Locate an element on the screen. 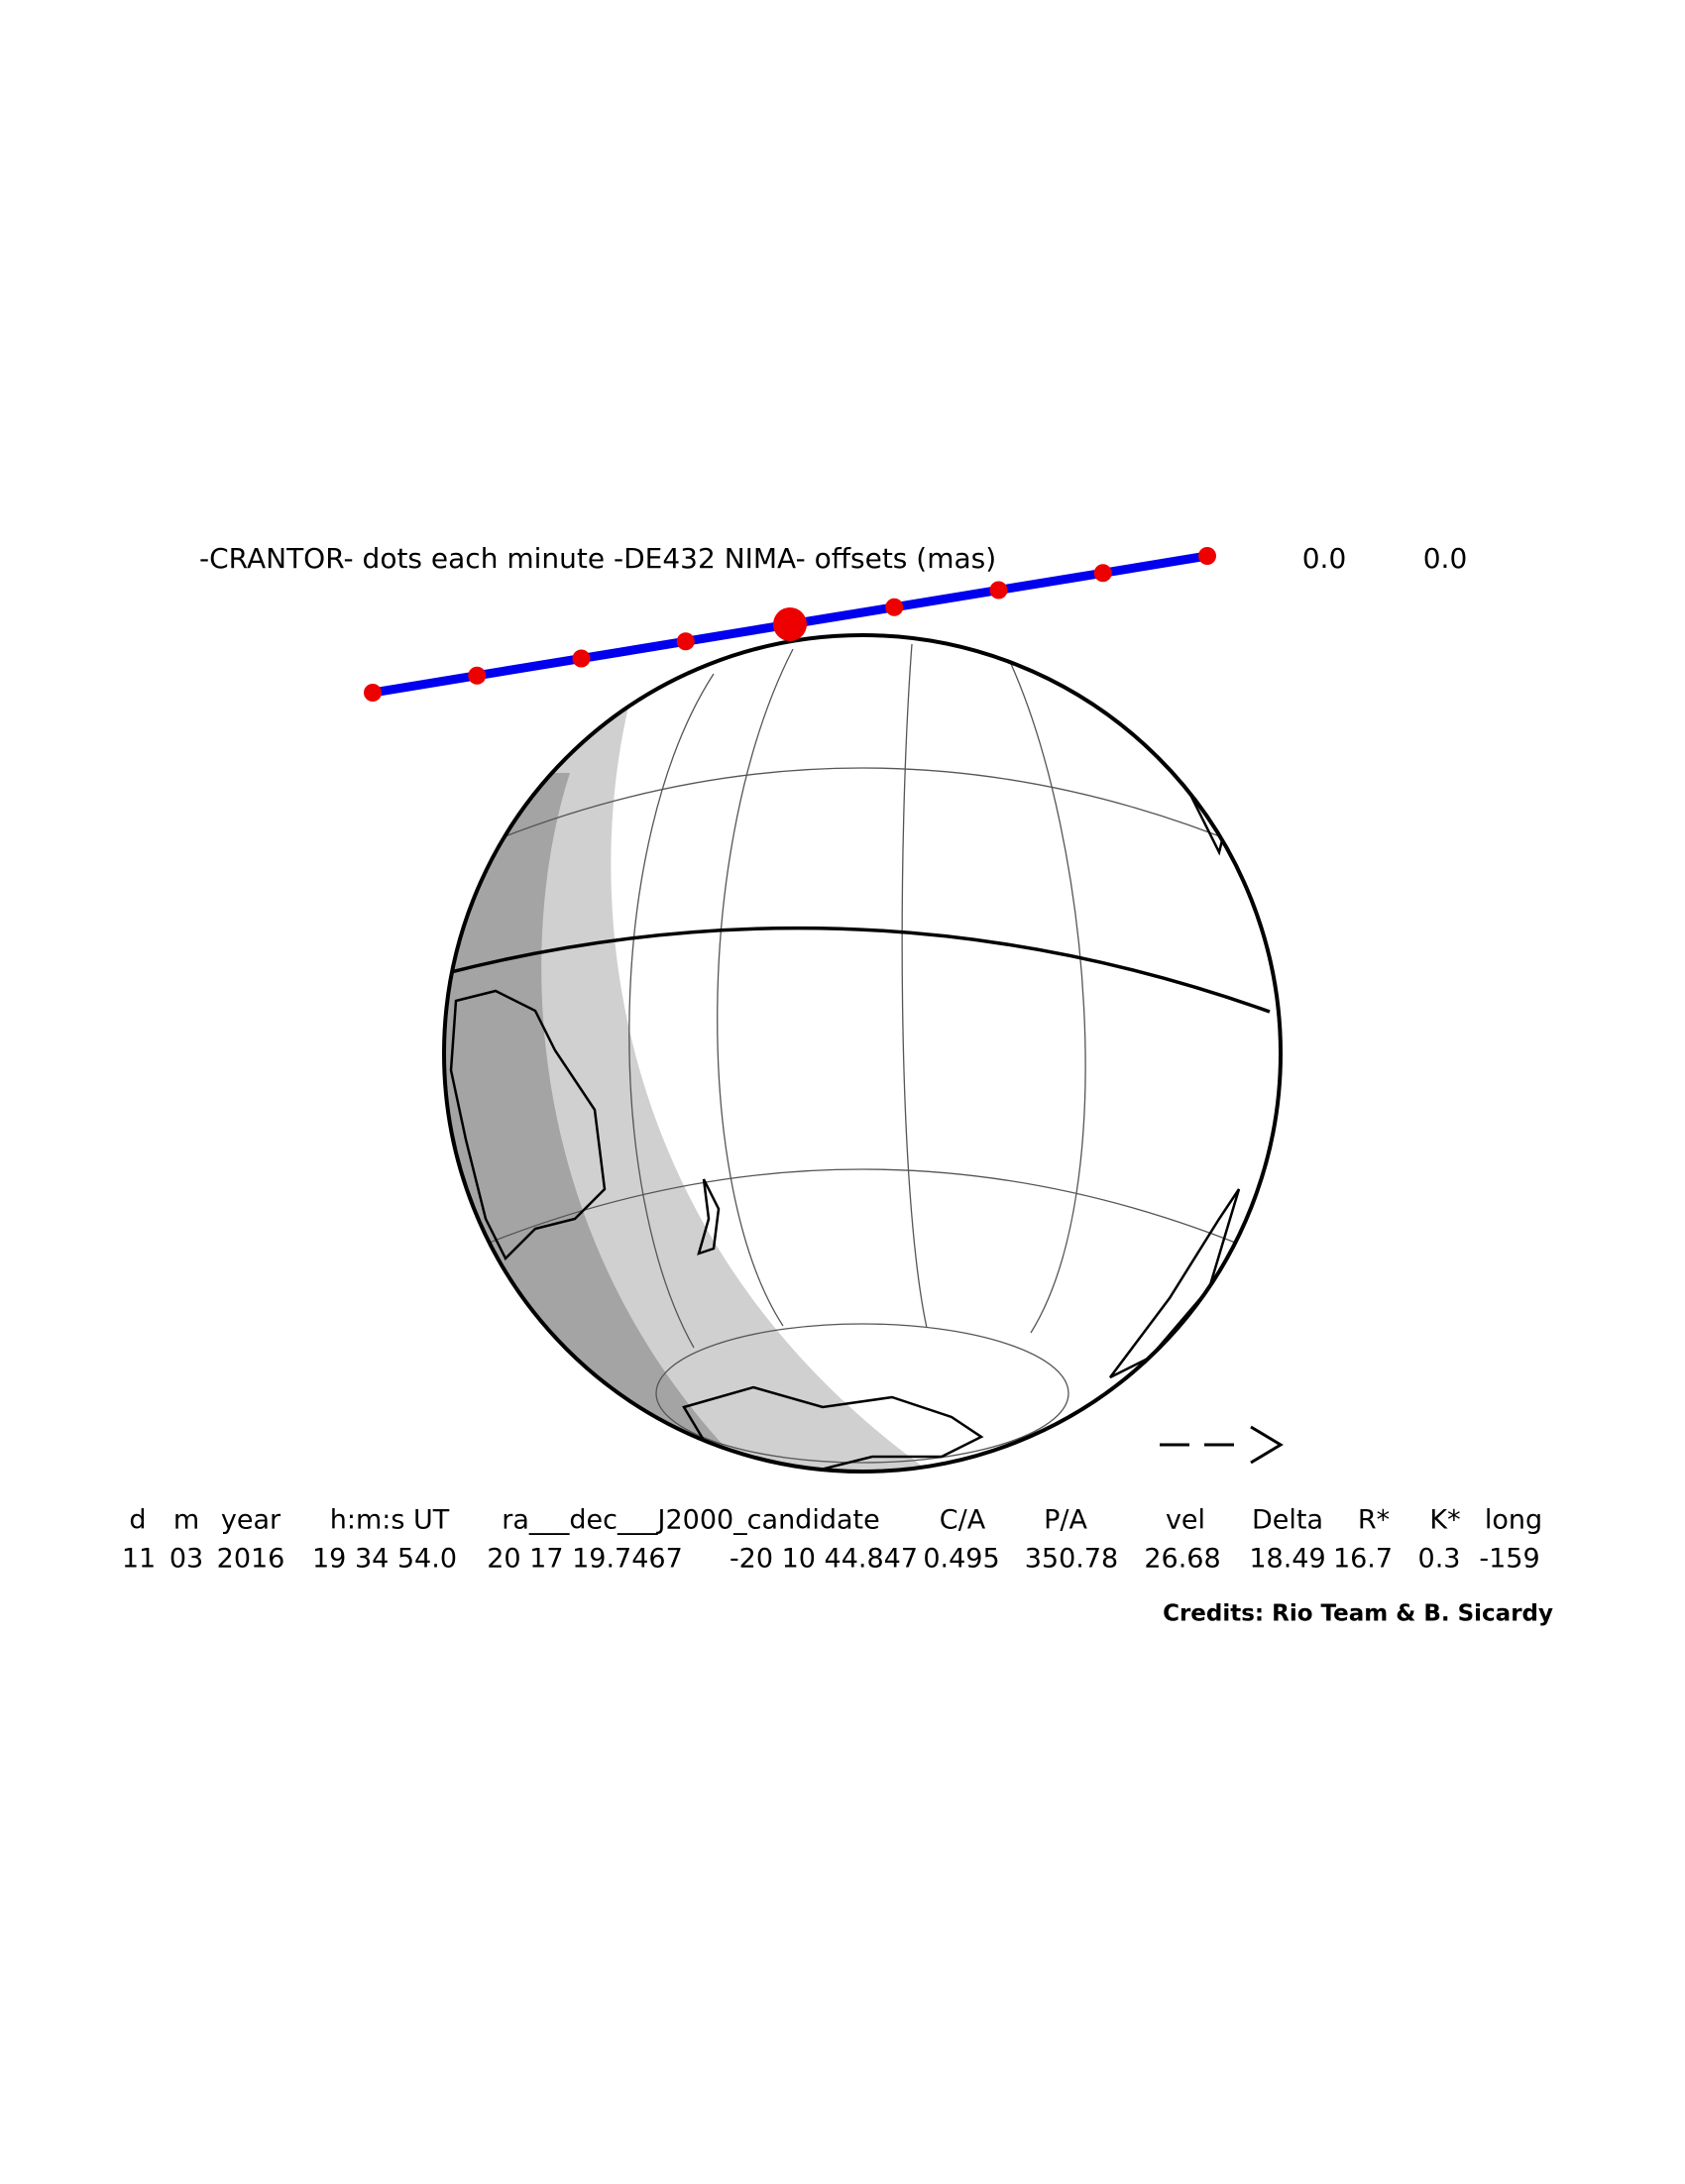 The height and width of the screenshot is (2184, 1685). column-header: Delta is located at coordinates (1287, 1520).